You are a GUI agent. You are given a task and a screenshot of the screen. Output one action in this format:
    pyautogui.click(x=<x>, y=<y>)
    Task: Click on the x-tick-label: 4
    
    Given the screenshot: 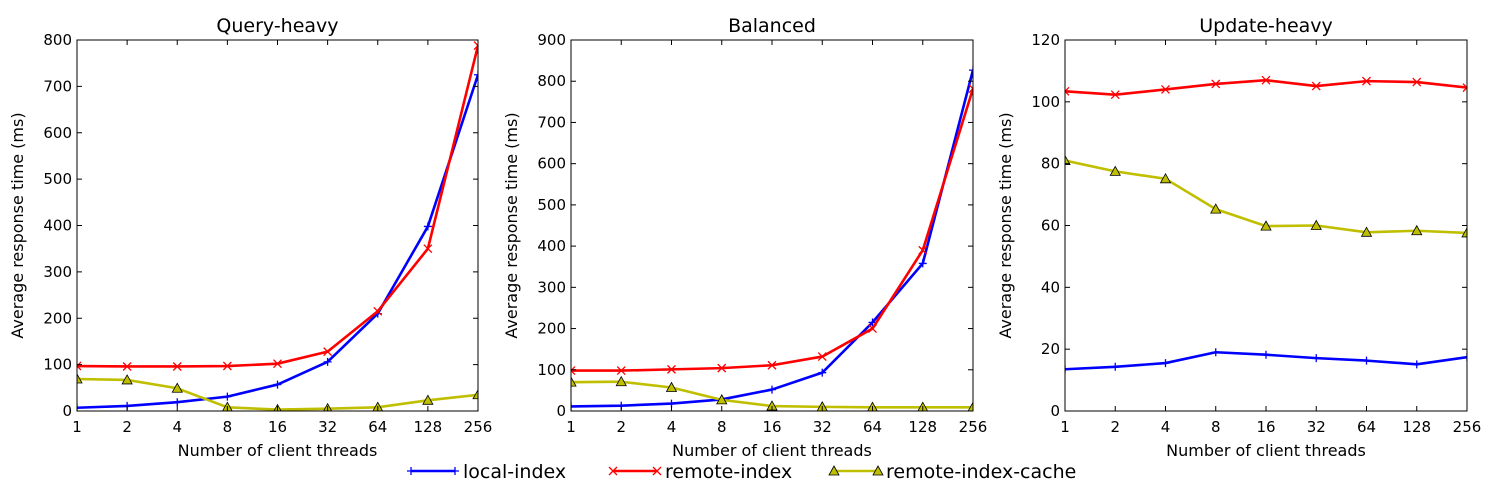 What is the action you would take?
    pyautogui.click(x=177, y=427)
    